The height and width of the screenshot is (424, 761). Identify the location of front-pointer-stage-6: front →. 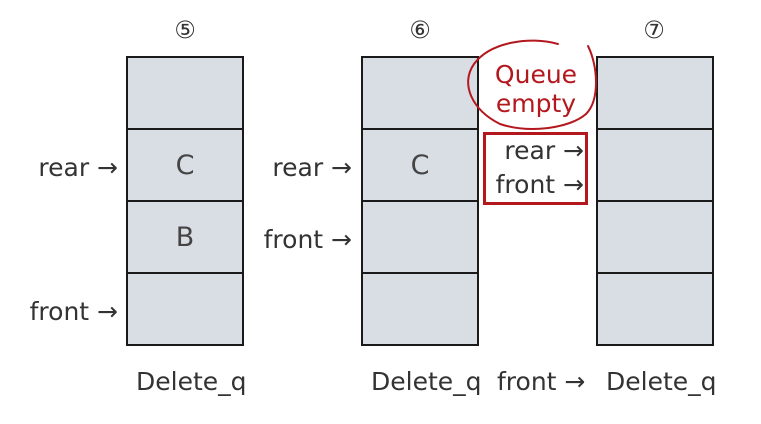
(307, 239).